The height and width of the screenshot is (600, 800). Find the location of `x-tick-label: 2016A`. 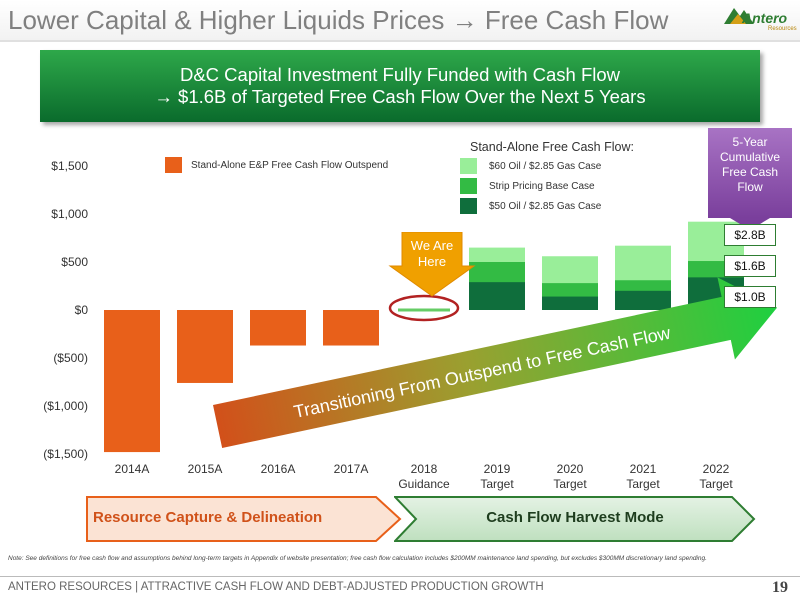

x-tick-label: 2016A is located at coordinates (278, 469).